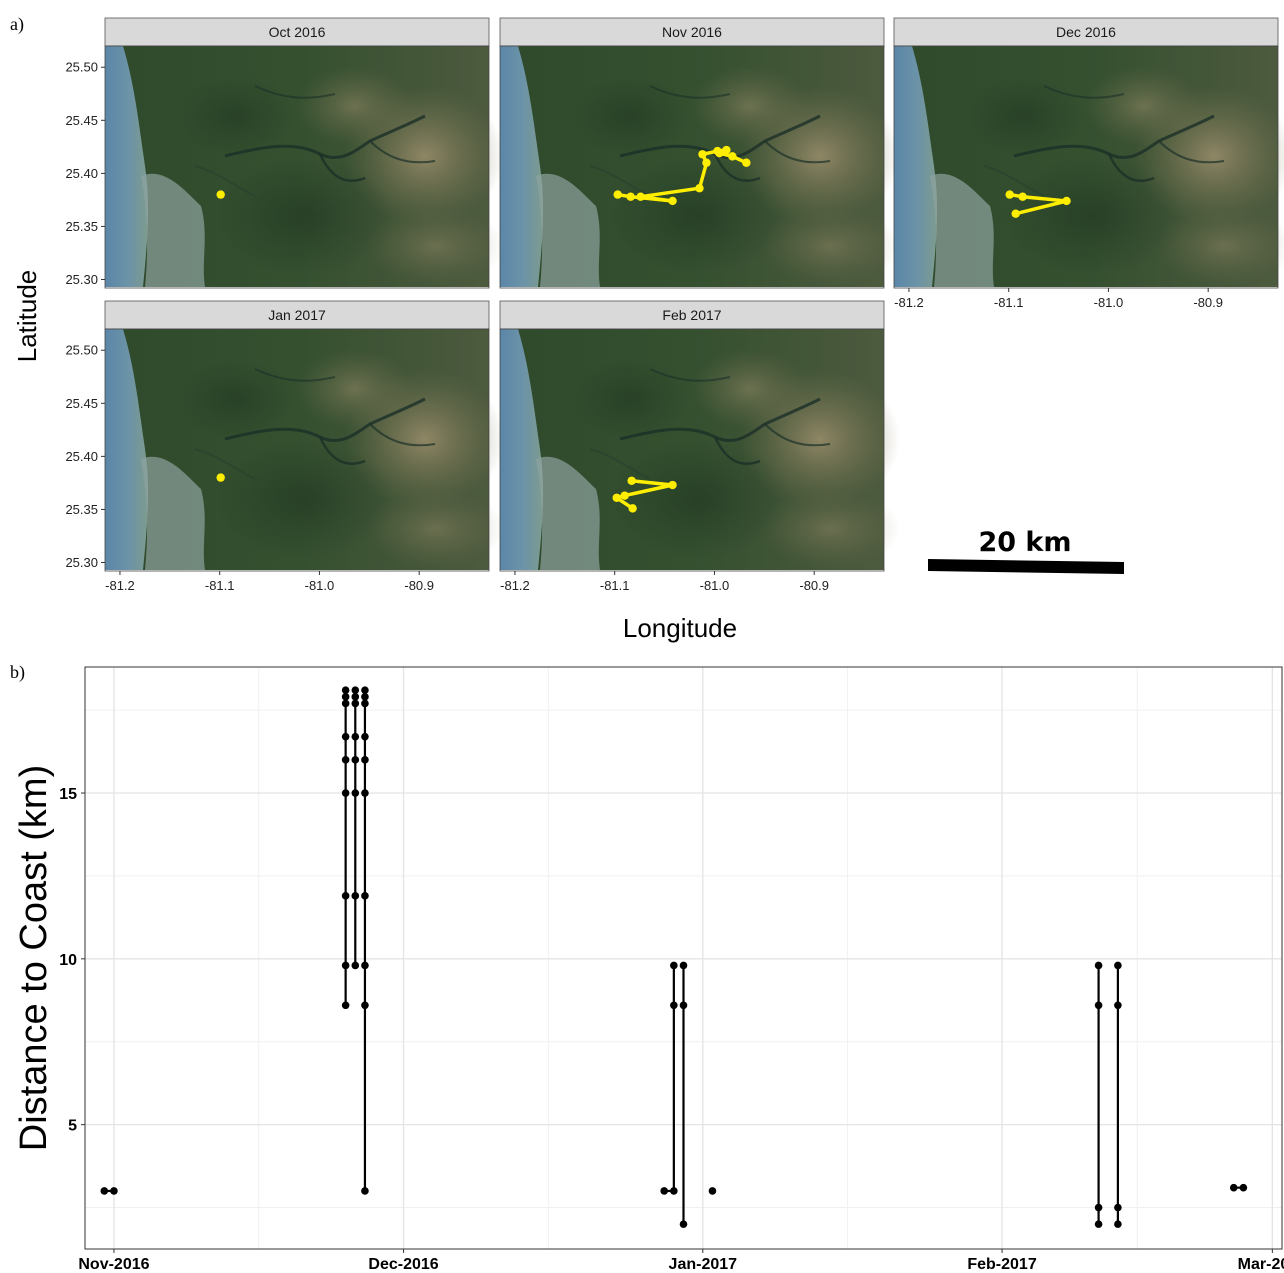  What do you see at coordinates (81, 403) in the screenshot?
I see `y-tick-label: 25.45` at bounding box center [81, 403].